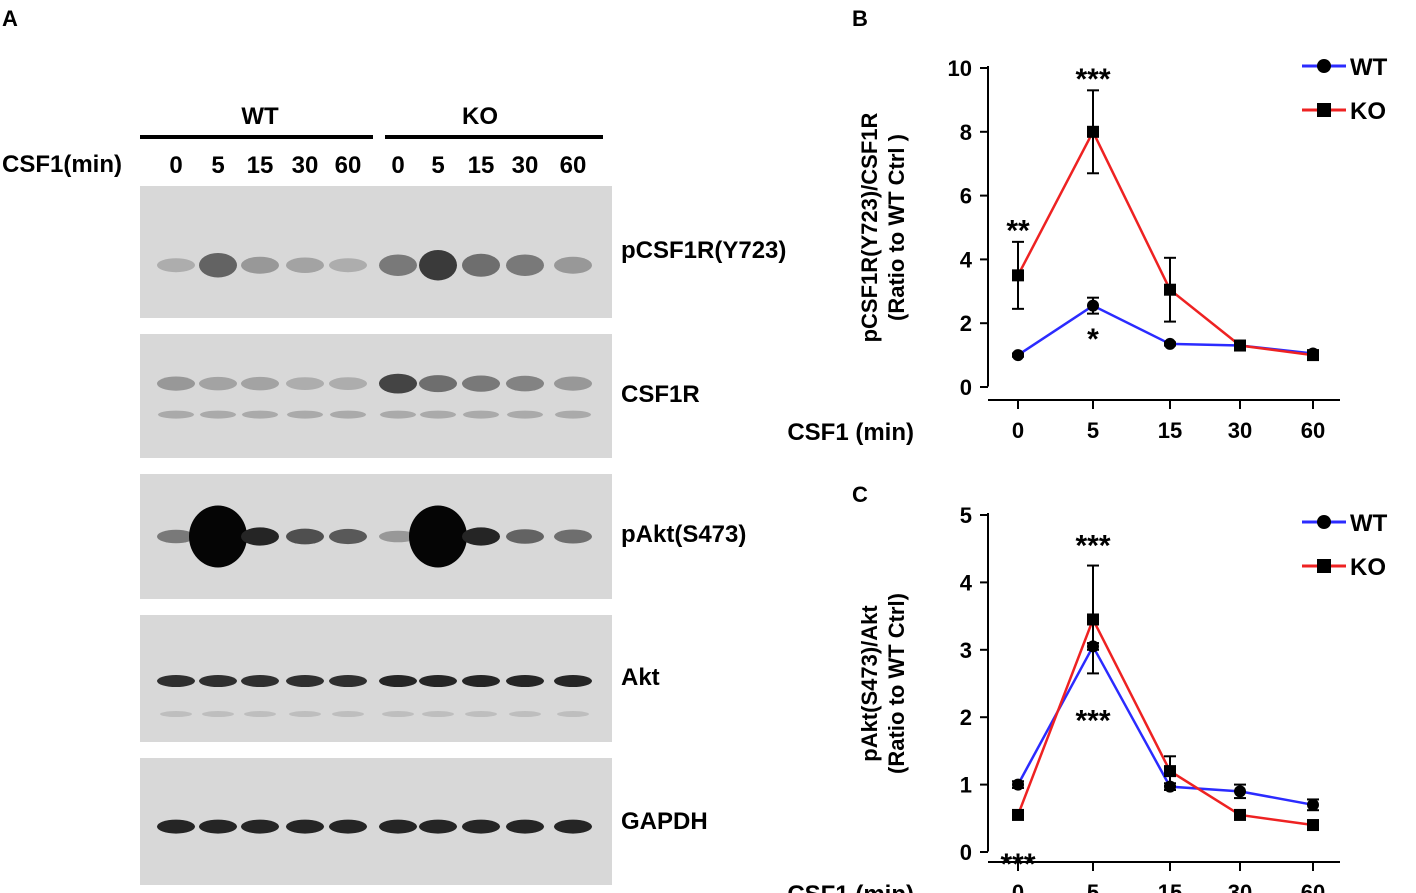 Image resolution: width=1416 pixels, height=893 pixels. I want to click on blot-row: CSF1R, so click(420, 396).